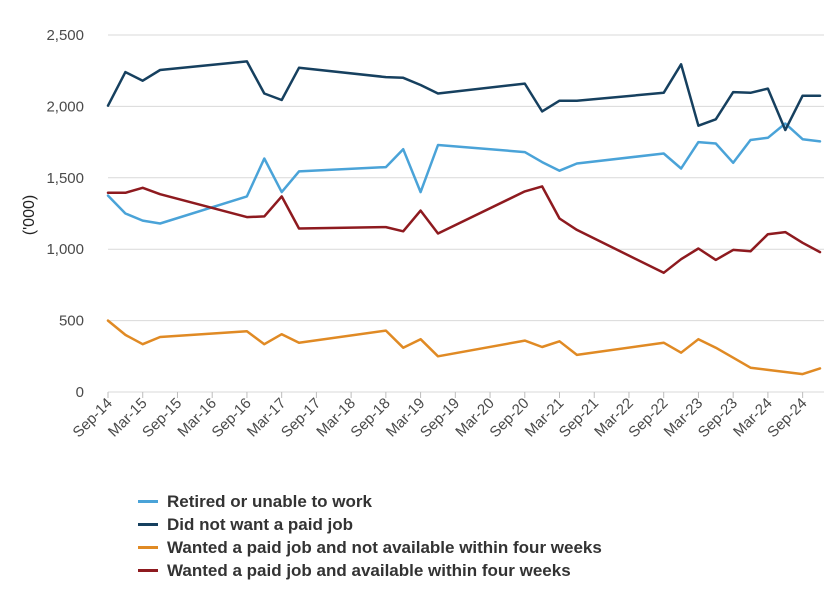  I want to click on x-tick-label: Sep-19, so click(440, 418).